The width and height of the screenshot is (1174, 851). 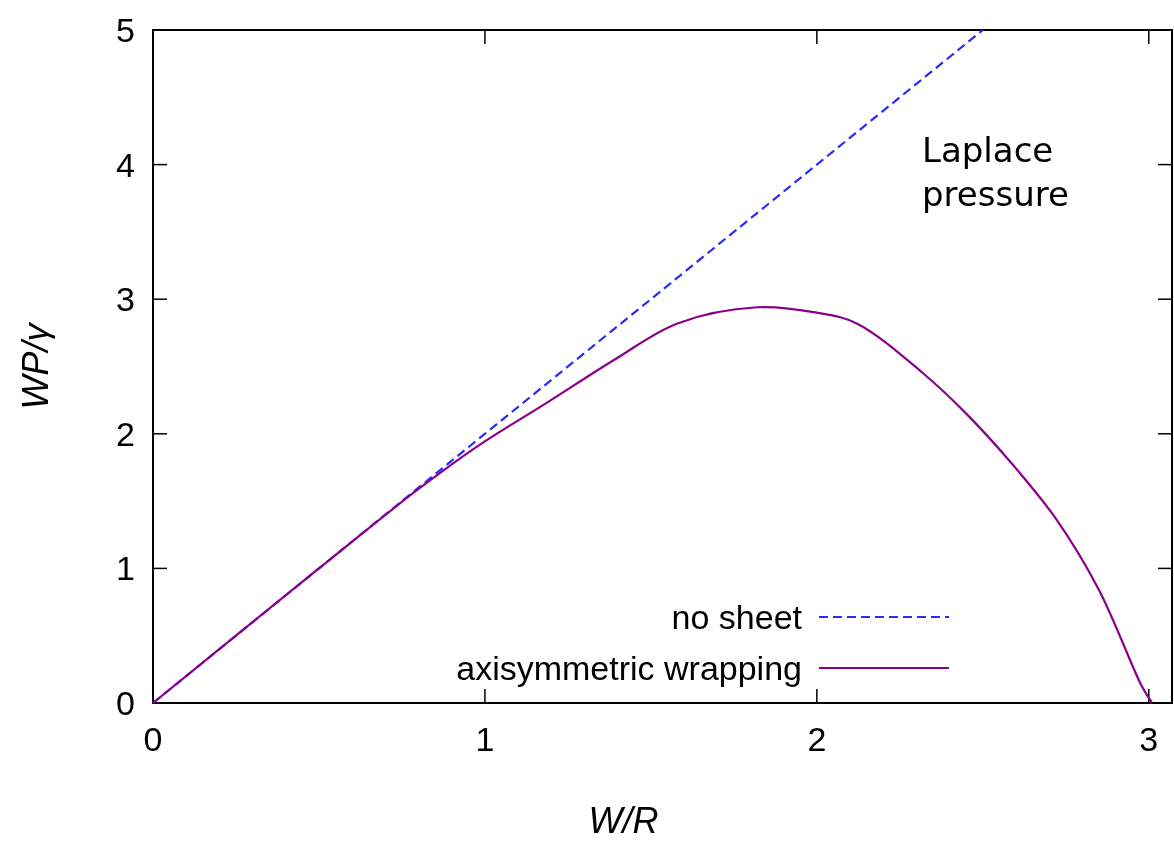 I want to click on y-tick-label: 5, so click(x=125, y=30).